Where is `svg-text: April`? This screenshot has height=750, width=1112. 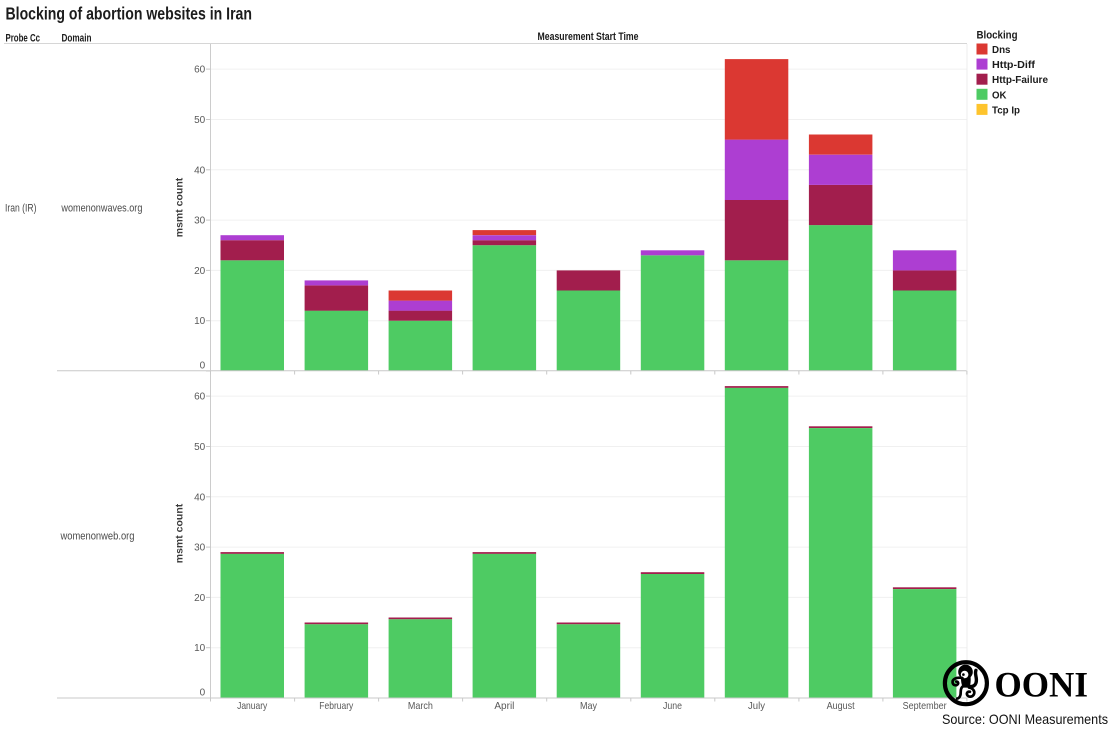
svg-text: April is located at coordinates (504, 706).